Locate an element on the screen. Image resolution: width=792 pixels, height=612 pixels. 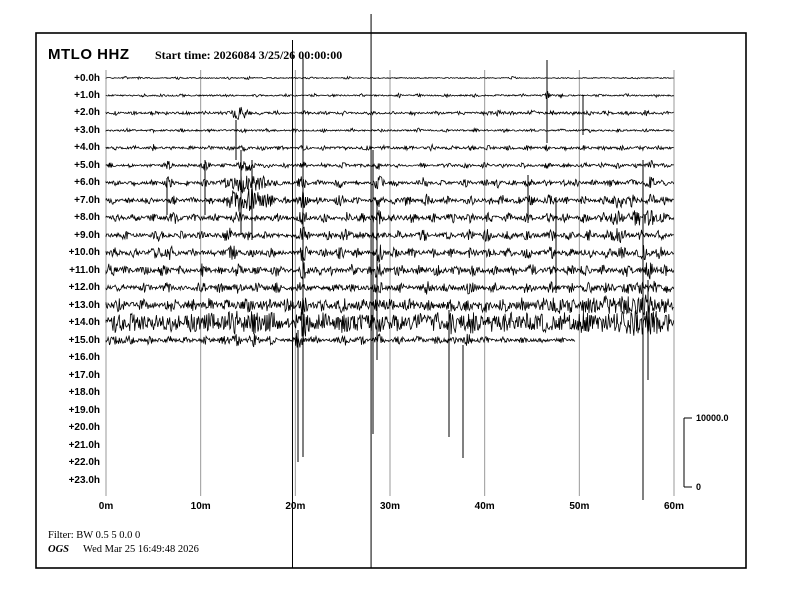
hour-label: +14.0h is located at coordinates (84, 323).